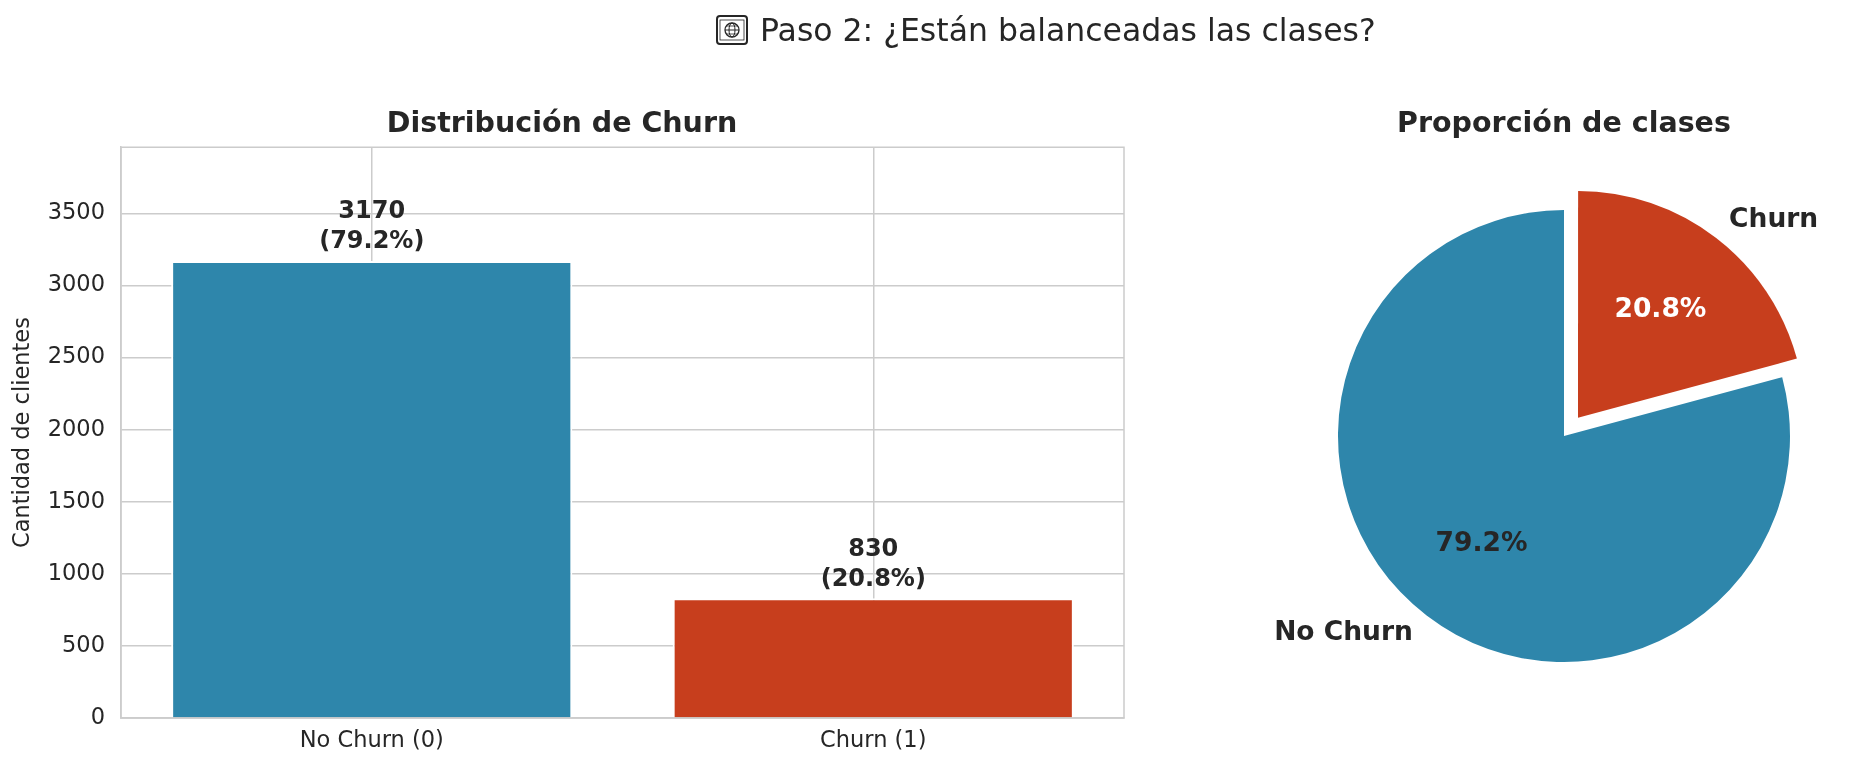 This screenshot has width=1867, height=770. I want to click on y-tick-label: 0, so click(97, 715).